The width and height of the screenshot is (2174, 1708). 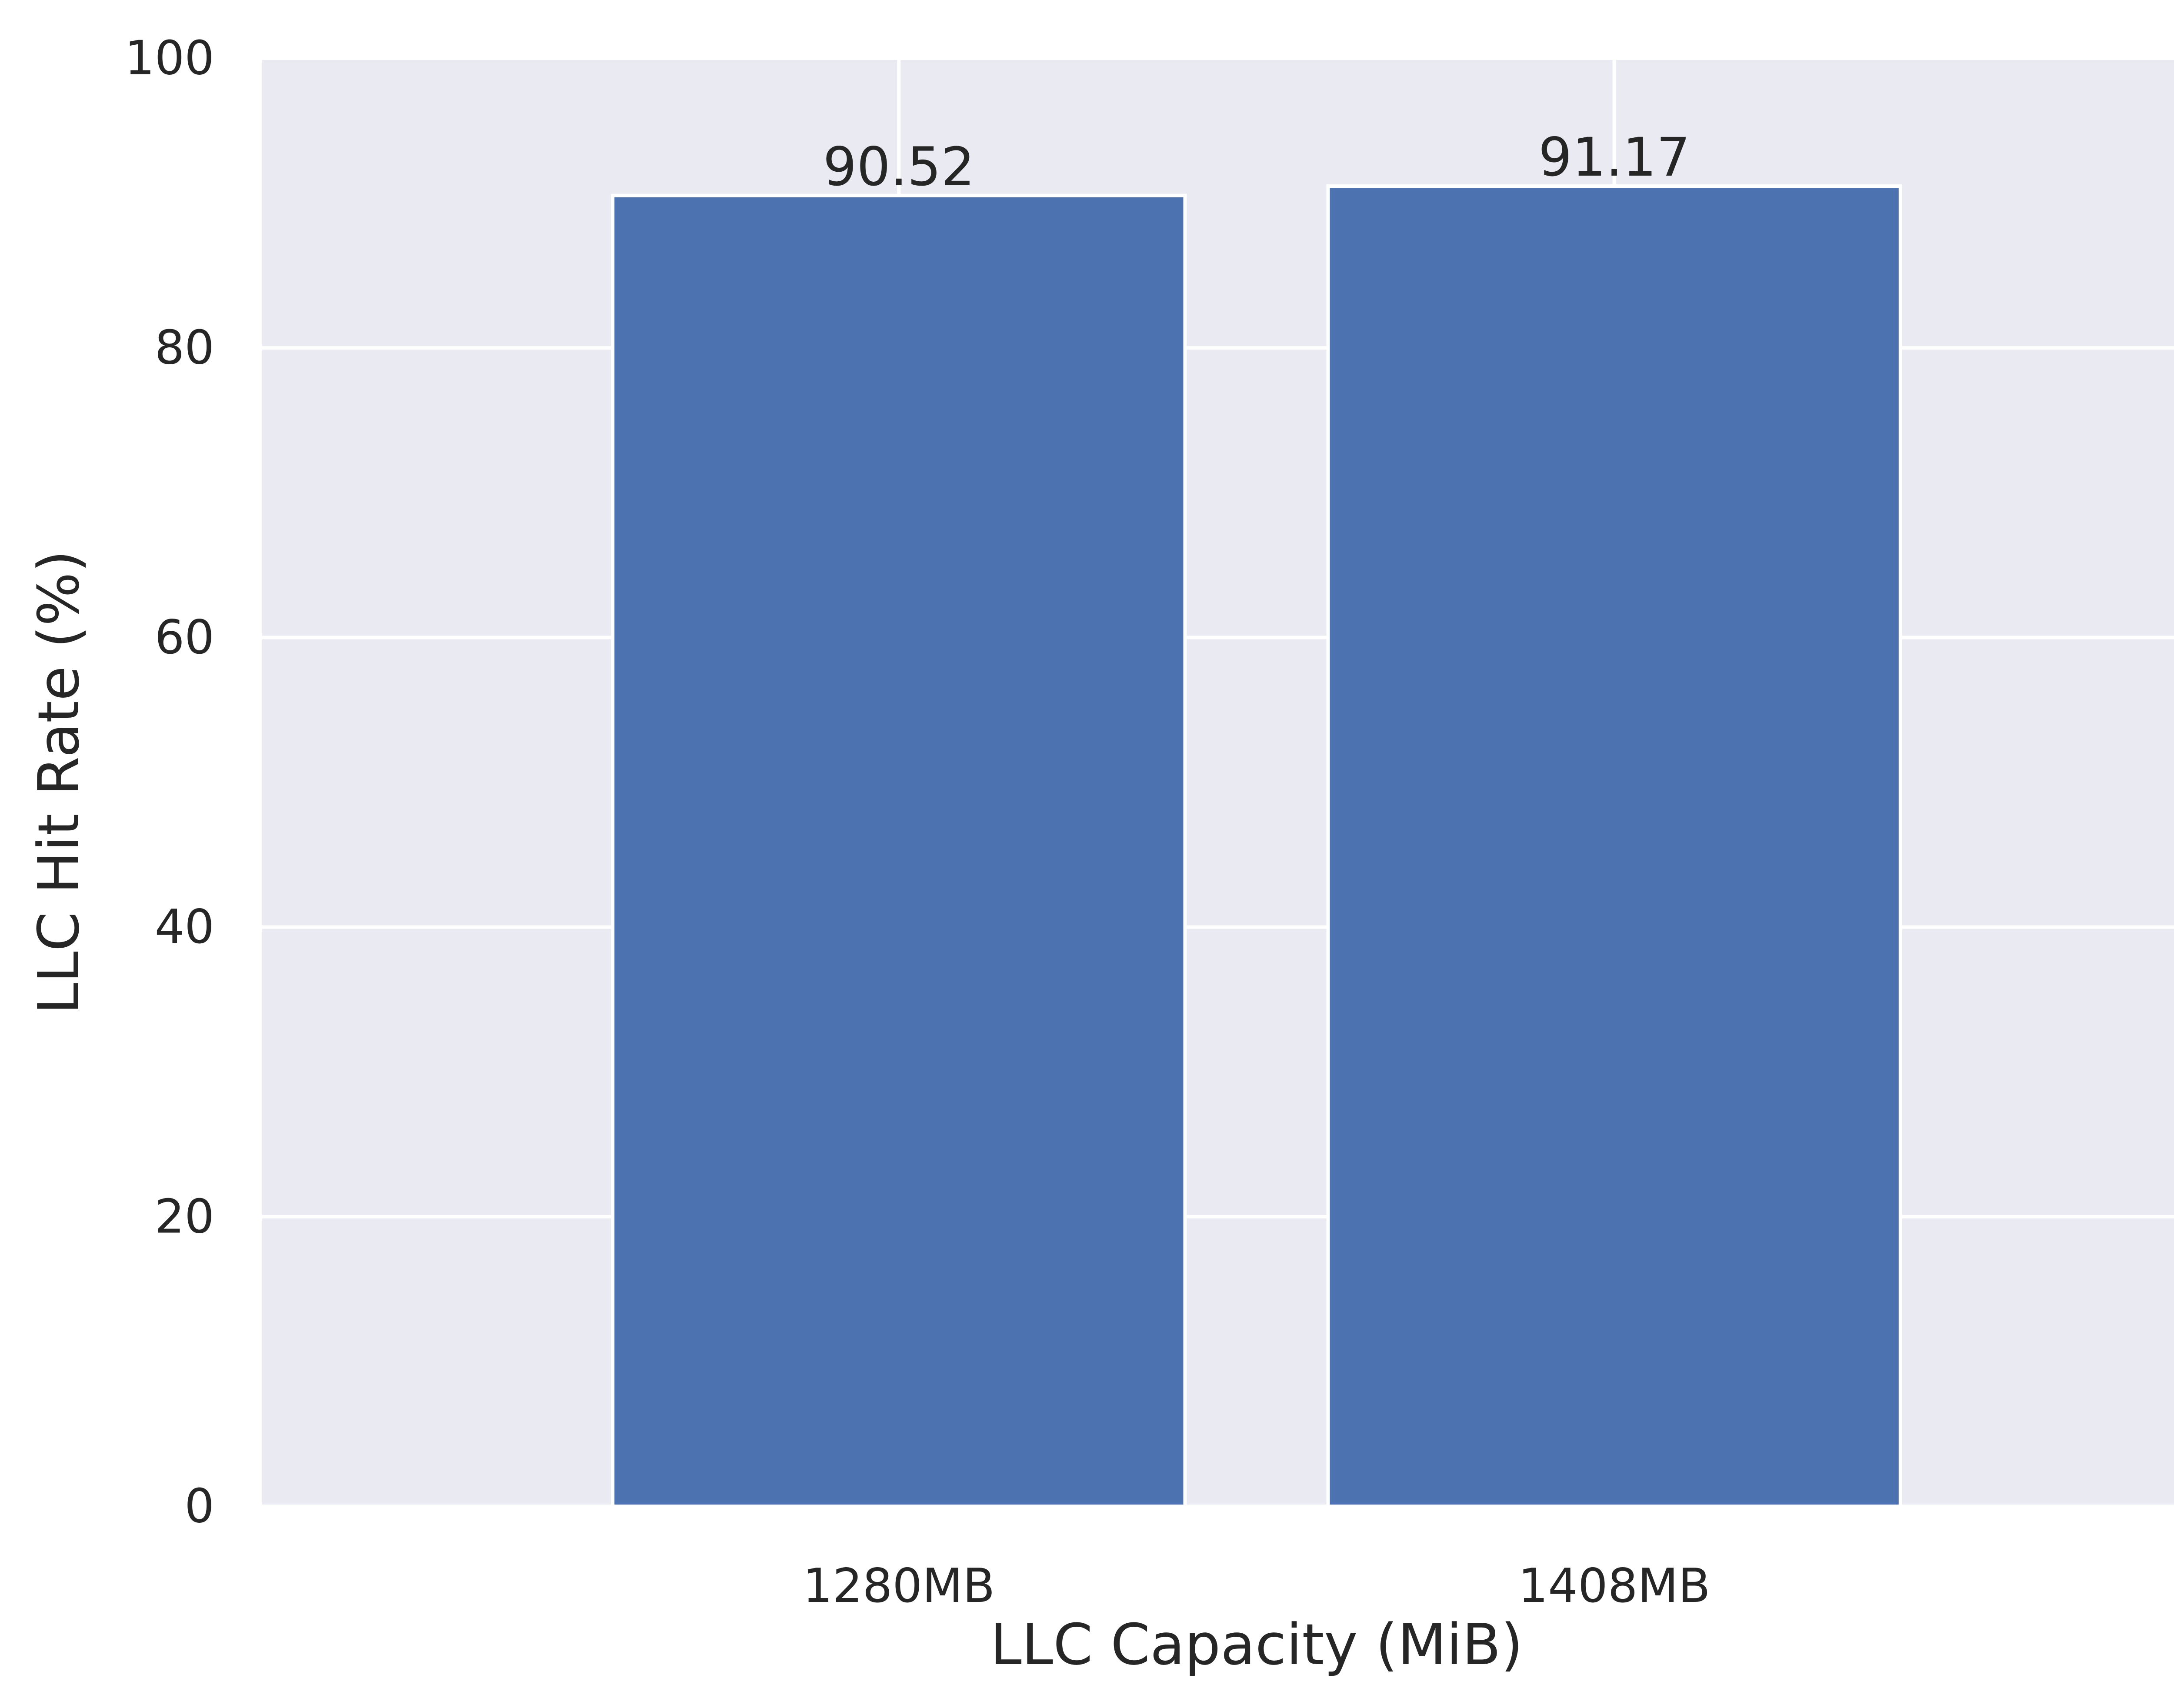 What do you see at coordinates (899, 167) in the screenshot?
I see `bar-value-label: 90.52` at bounding box center [899, 167].